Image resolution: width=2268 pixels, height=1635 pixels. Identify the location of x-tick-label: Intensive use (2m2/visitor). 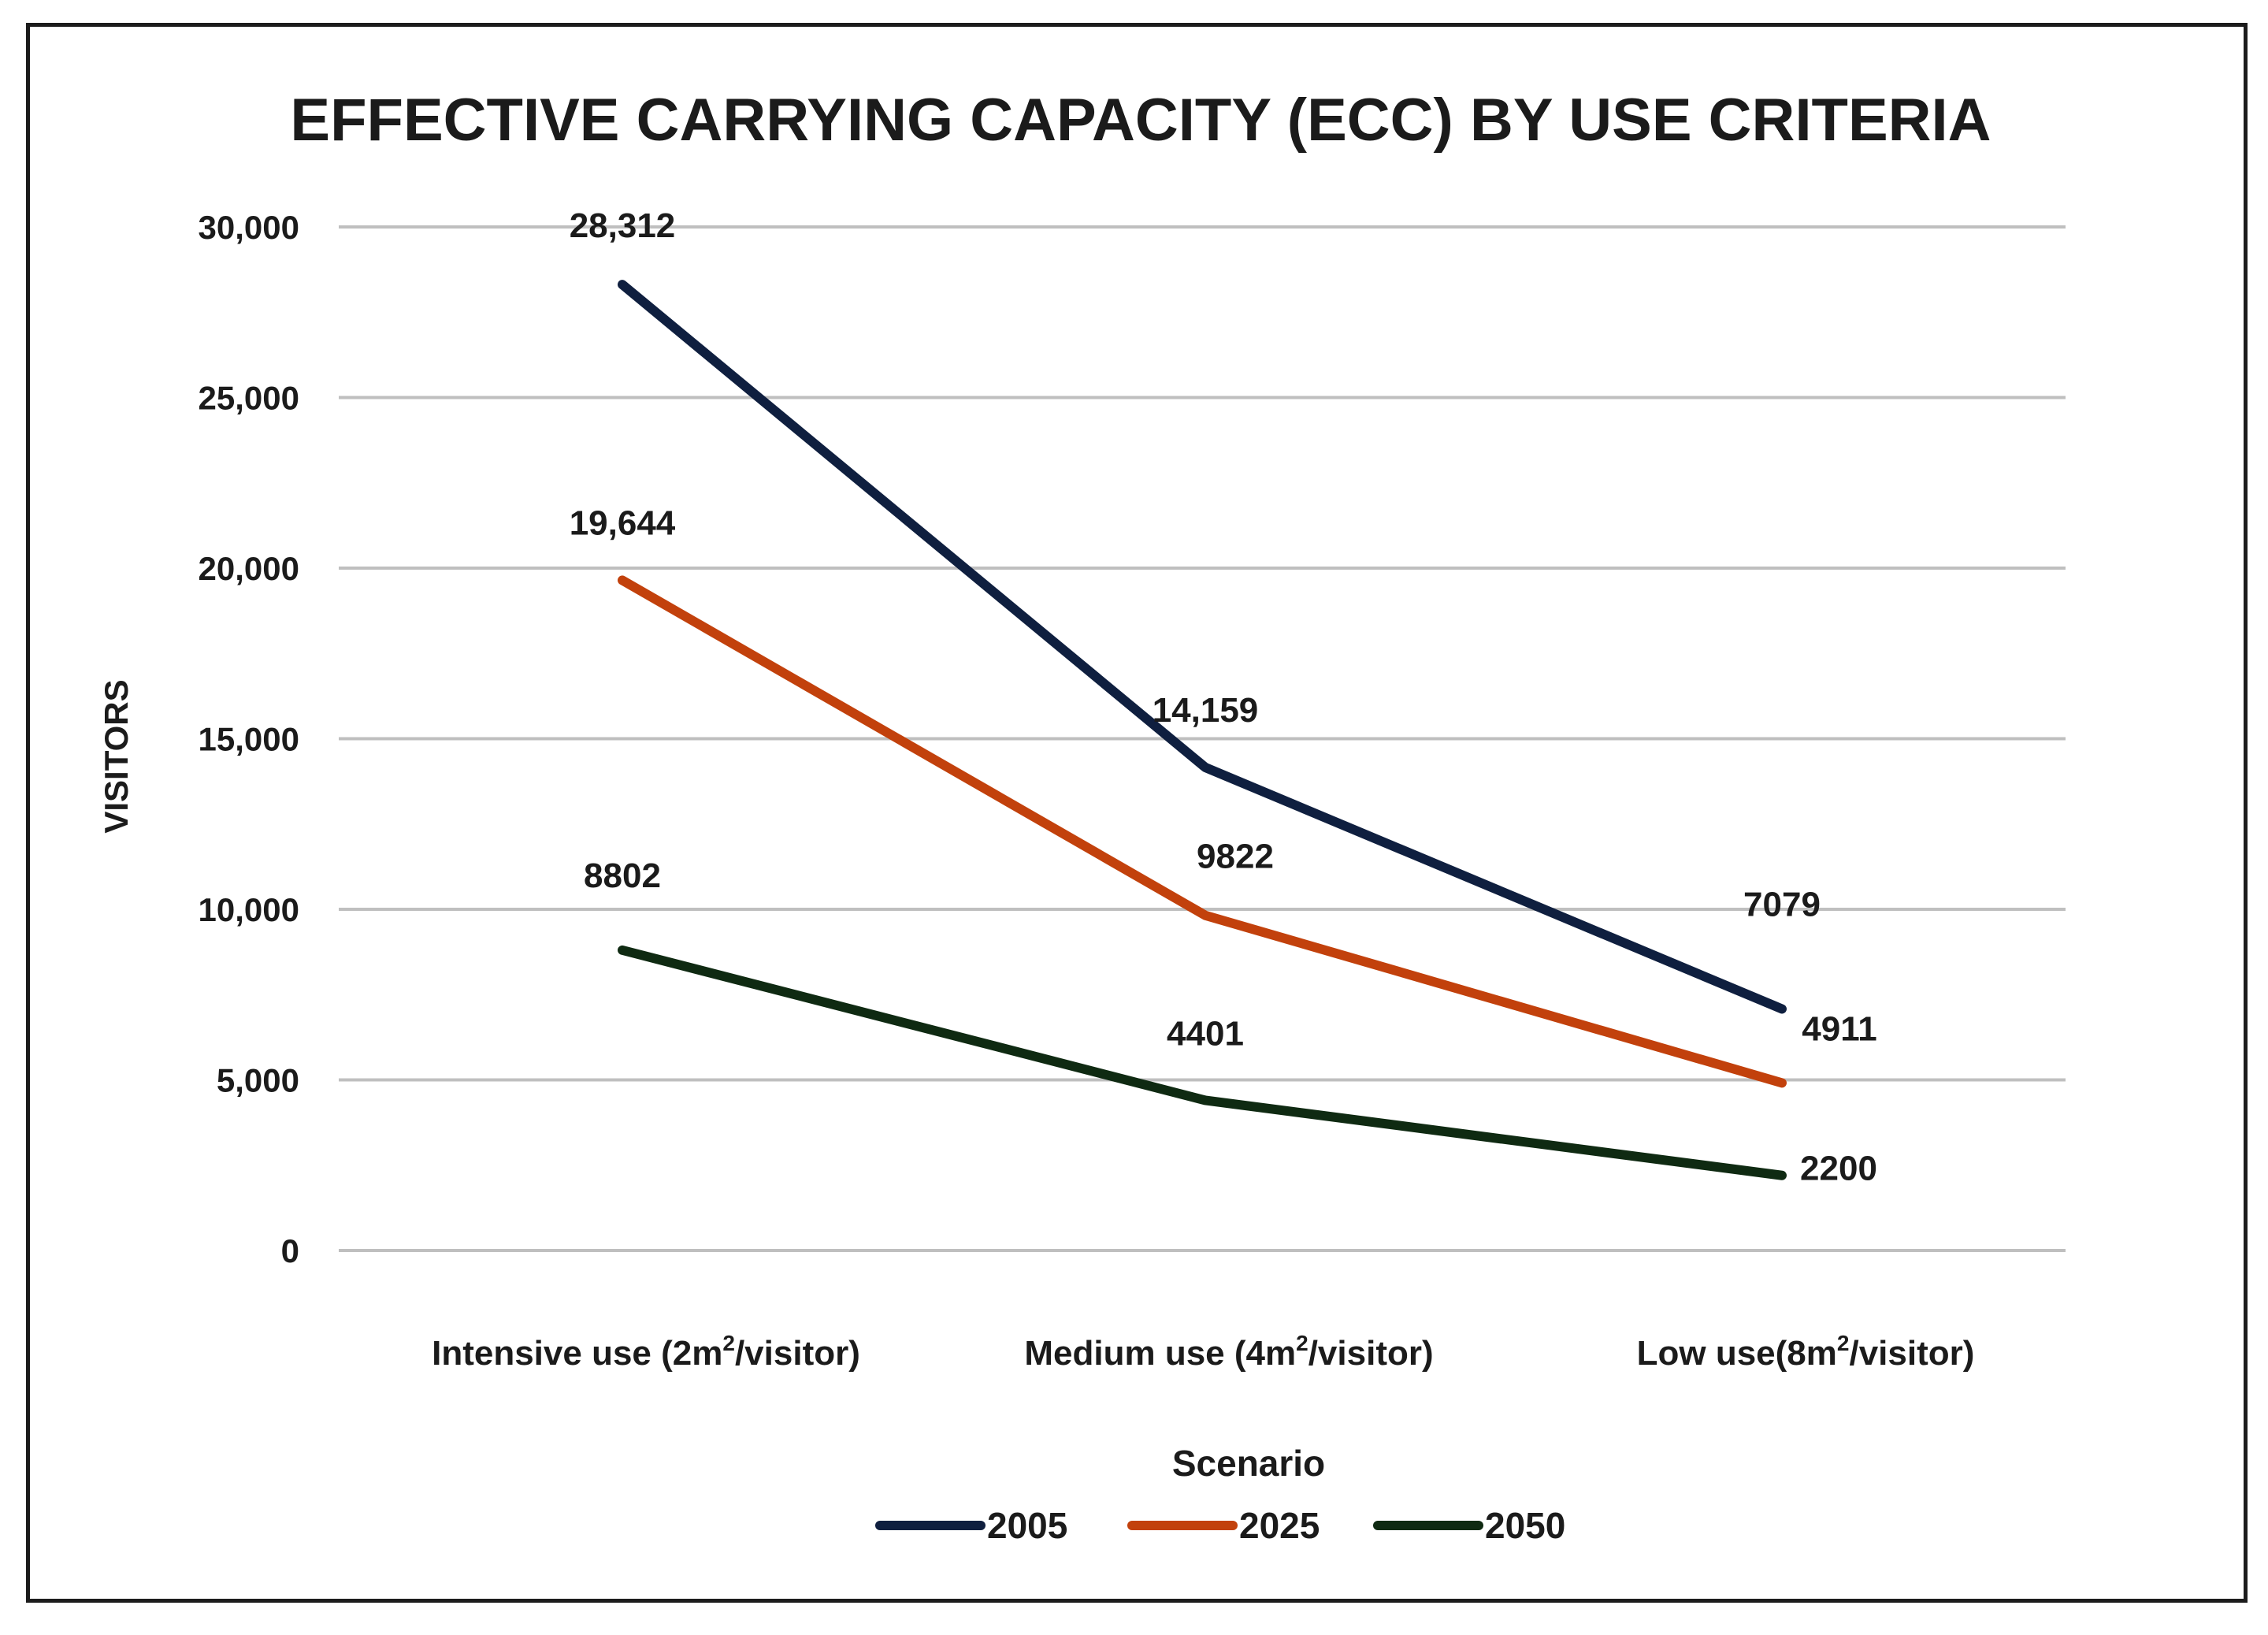
(646, 1352).